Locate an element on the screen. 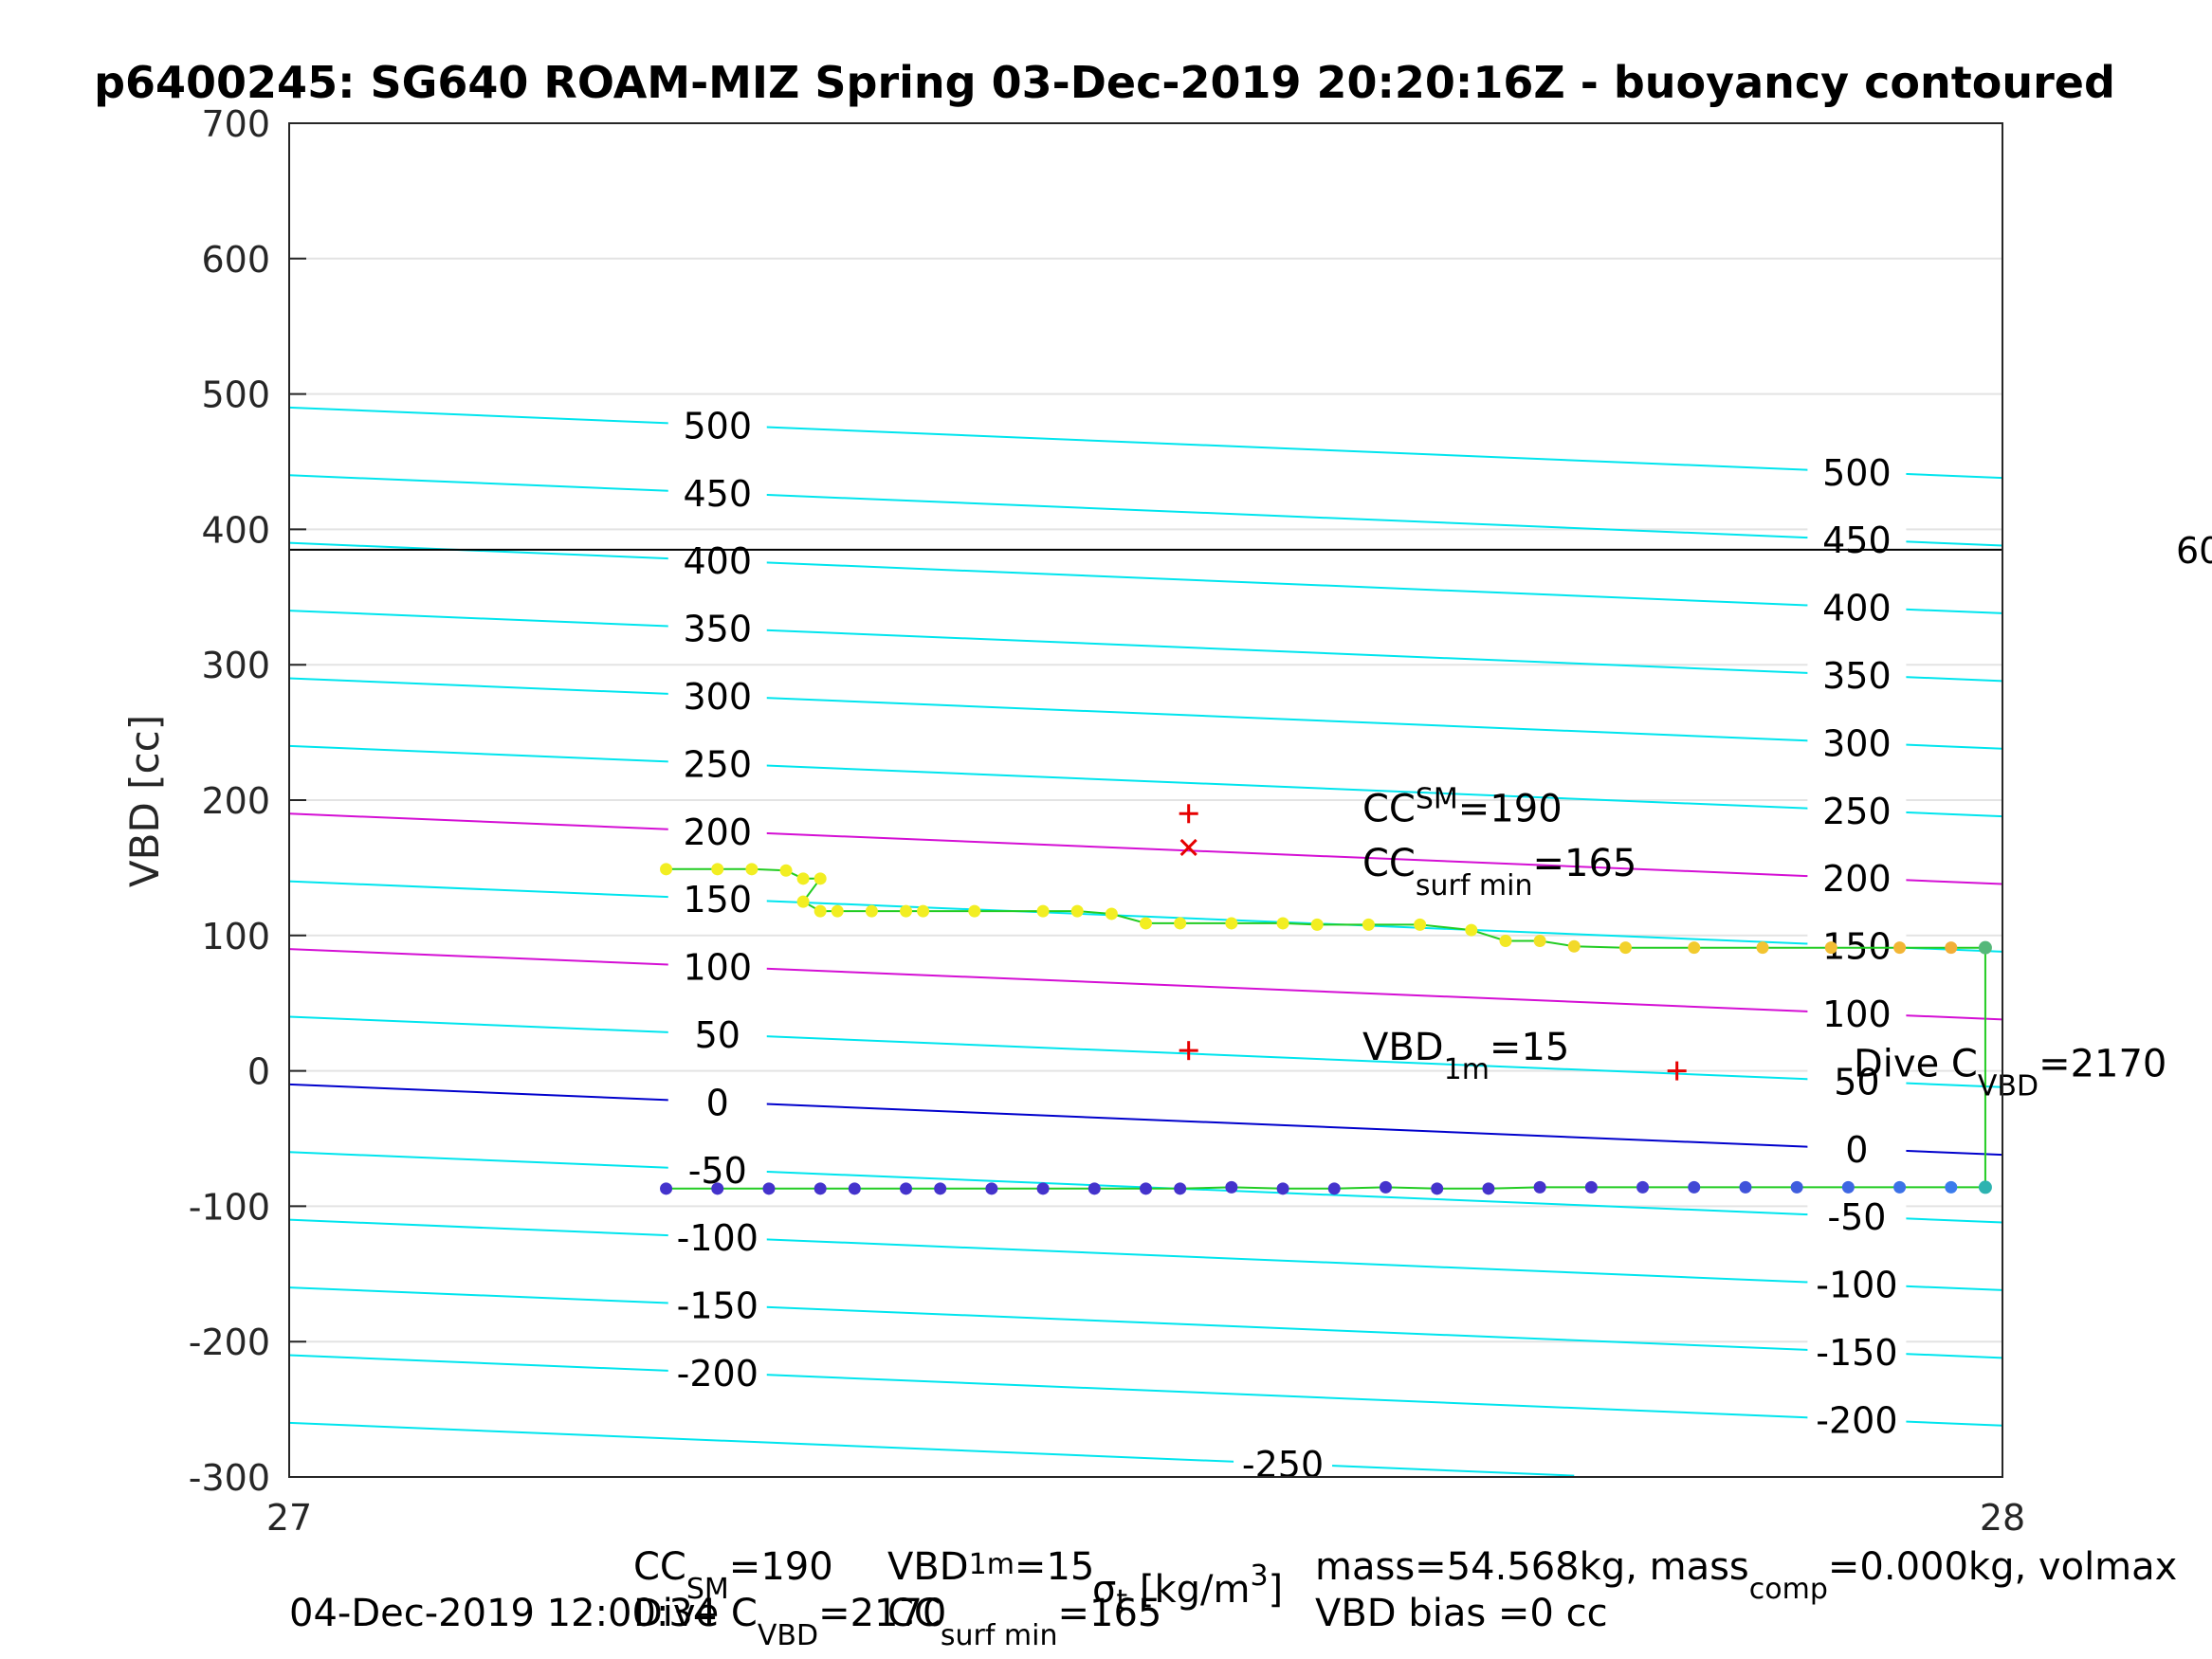 This screenshot has width=2212, height=1659. x-tick-label: 27 is located at coordinates (289, 1518).